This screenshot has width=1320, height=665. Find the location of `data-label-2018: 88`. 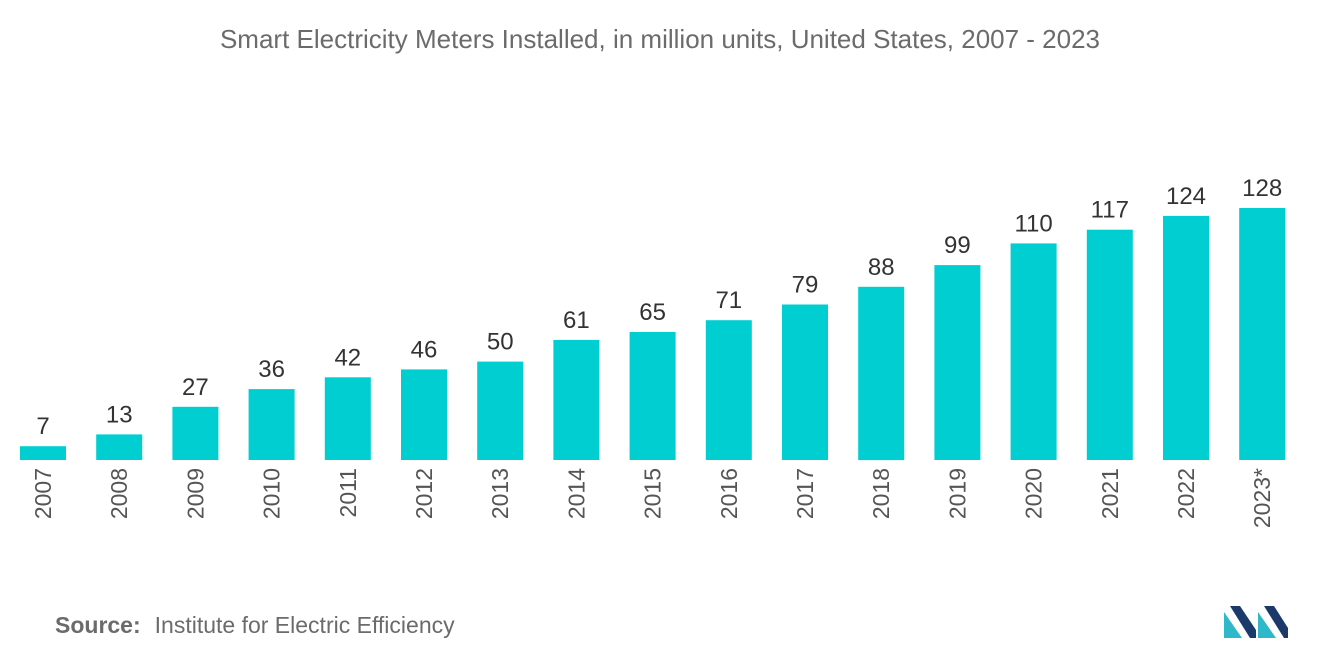

data-label-2018: 88 is located at coordinates (881, 267).